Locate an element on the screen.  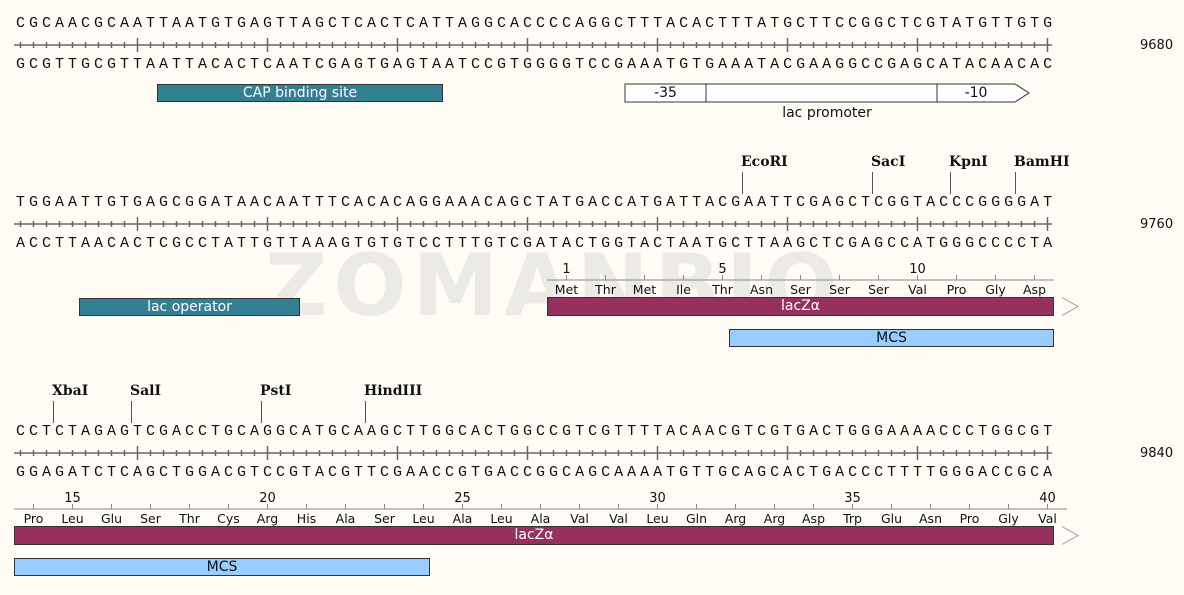
enzyme-label-bamhi: BamHI is located at coordinates (1042, 162).